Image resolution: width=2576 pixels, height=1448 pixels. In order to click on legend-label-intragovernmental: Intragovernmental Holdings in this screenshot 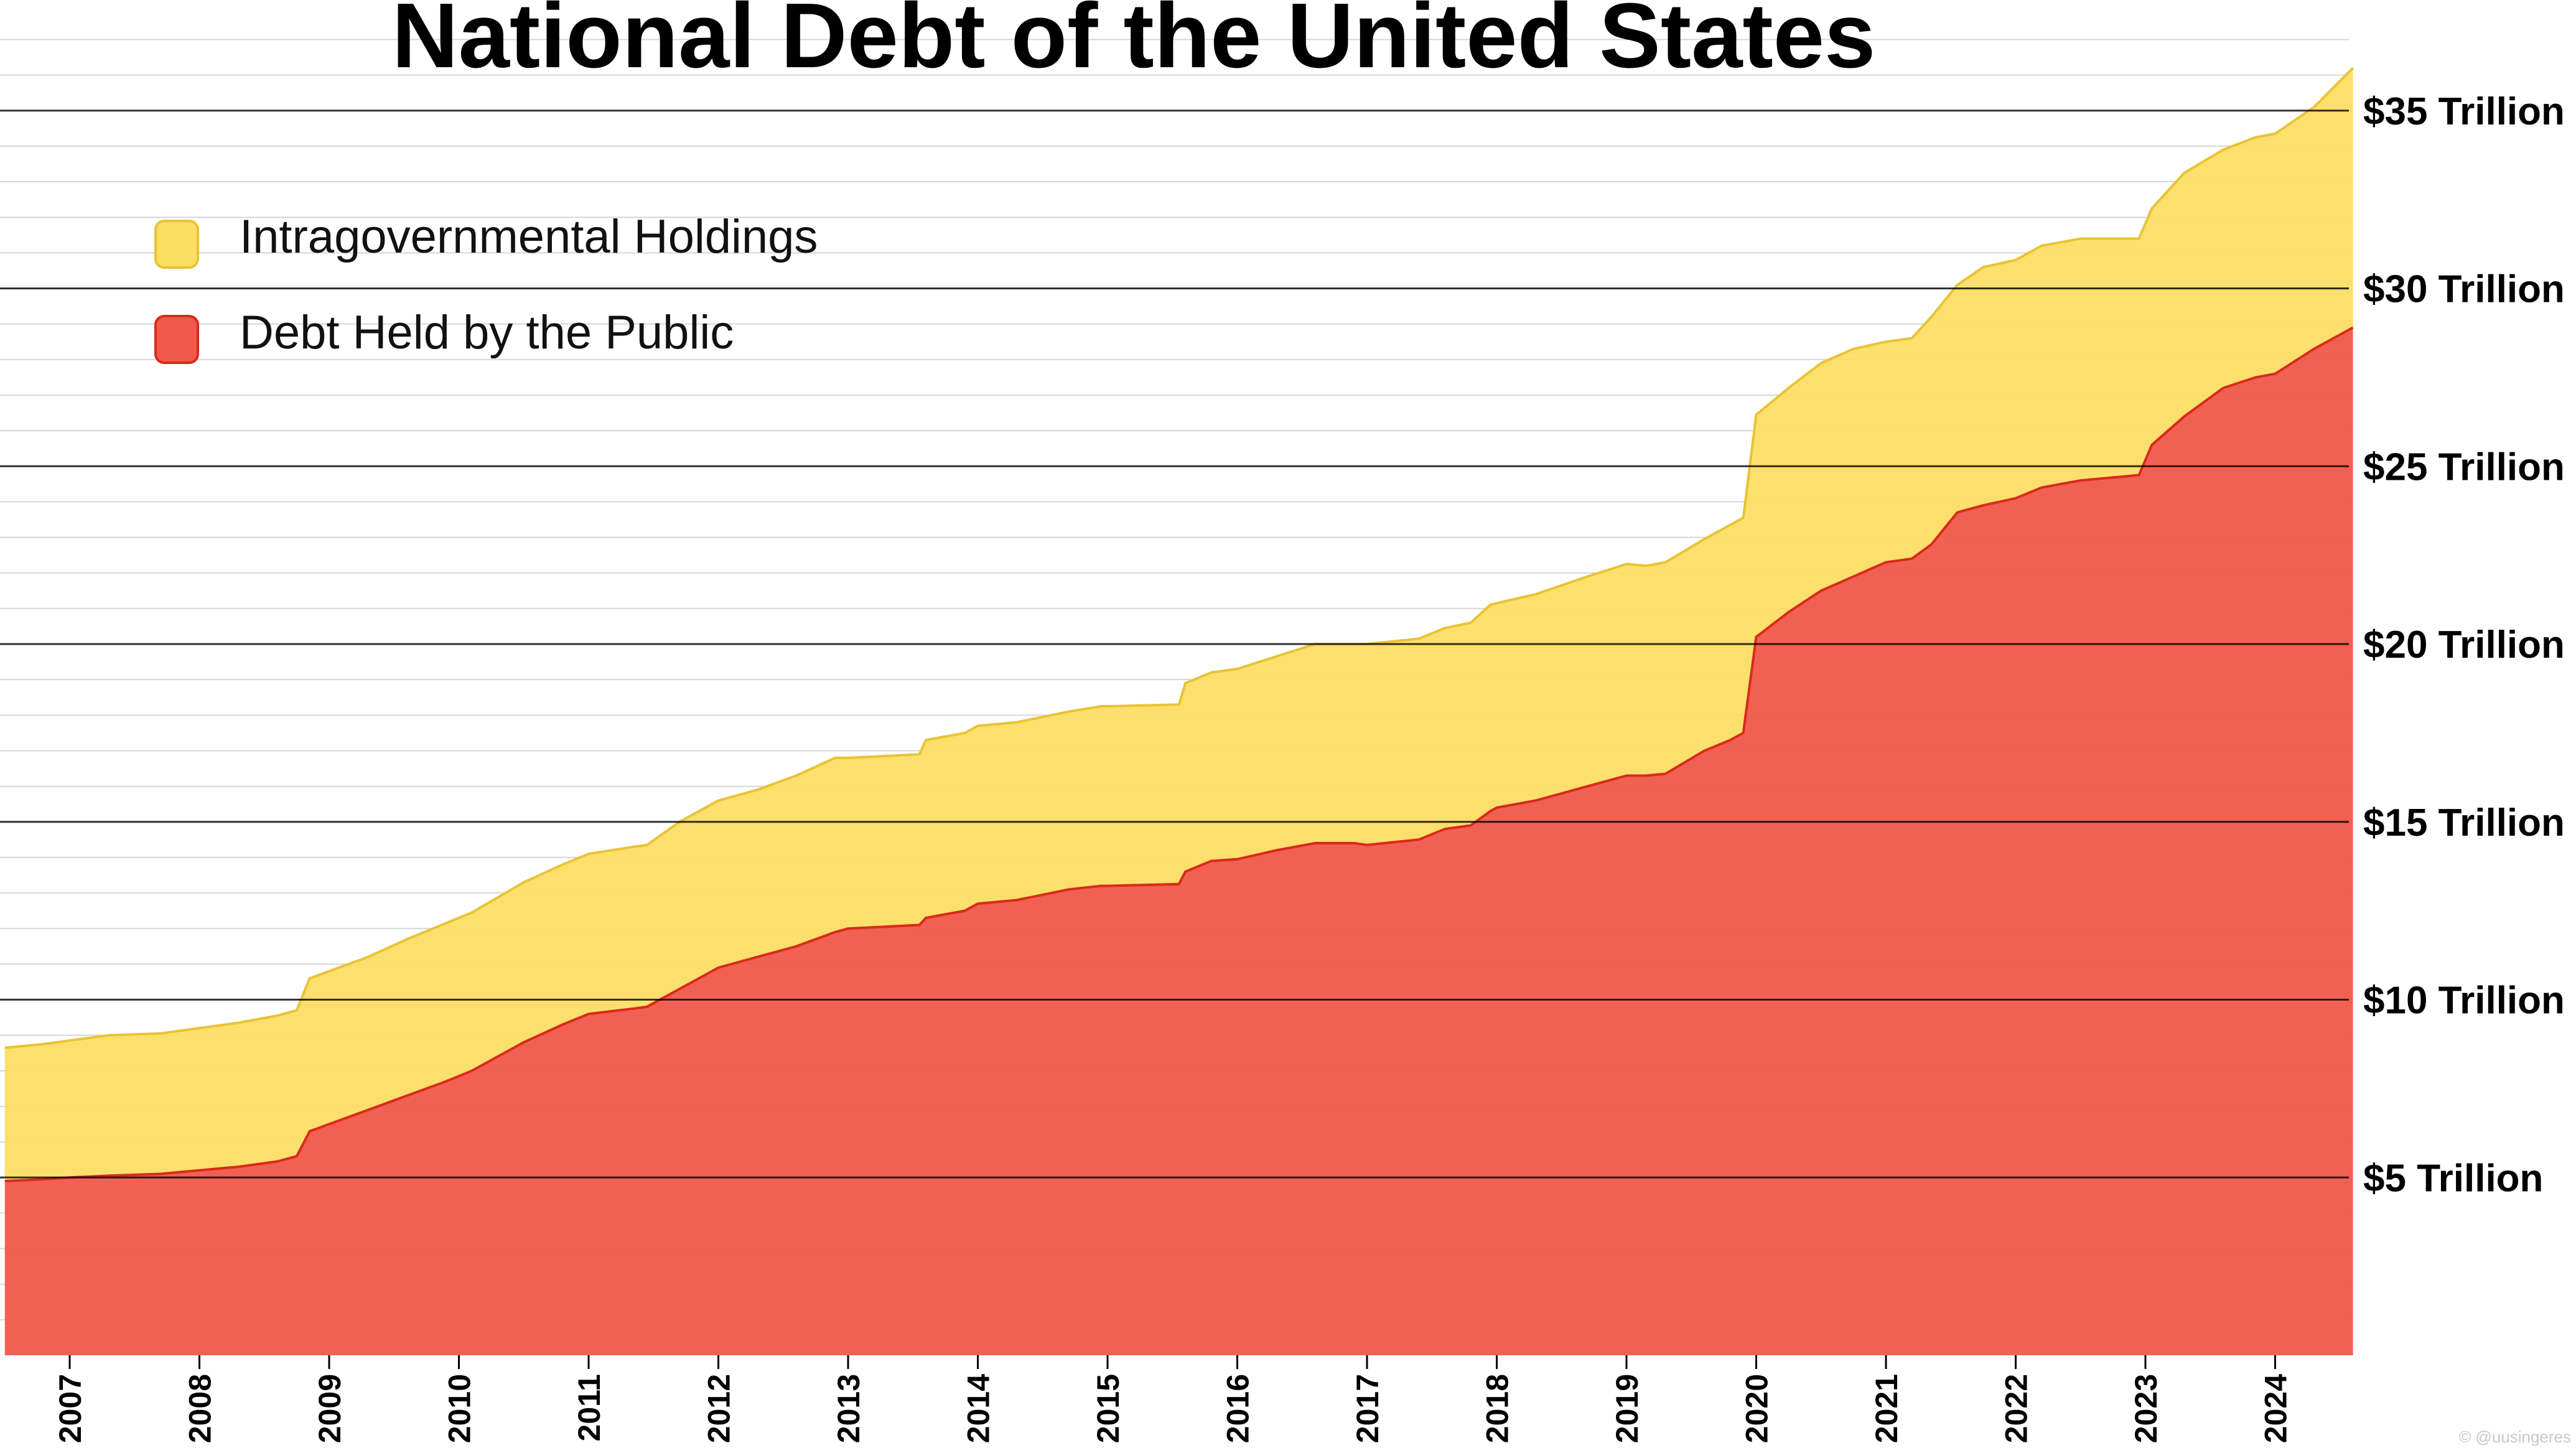, I will do `click(529, 237)`.